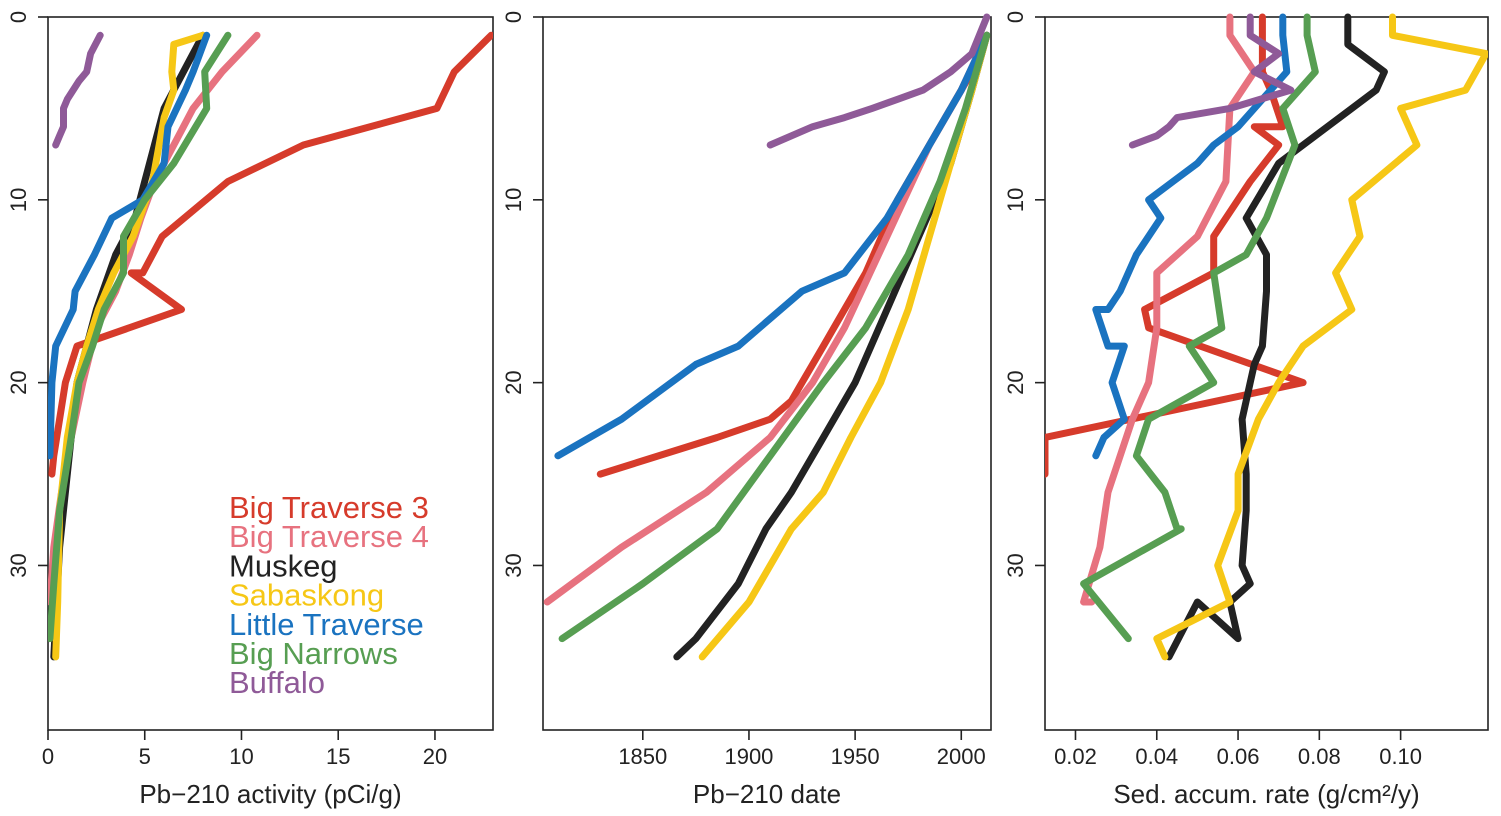 The image size is (1501, 816). I want to click on legend-entry-big-traverse-3: Big Traverse 3, so click(329, 507).